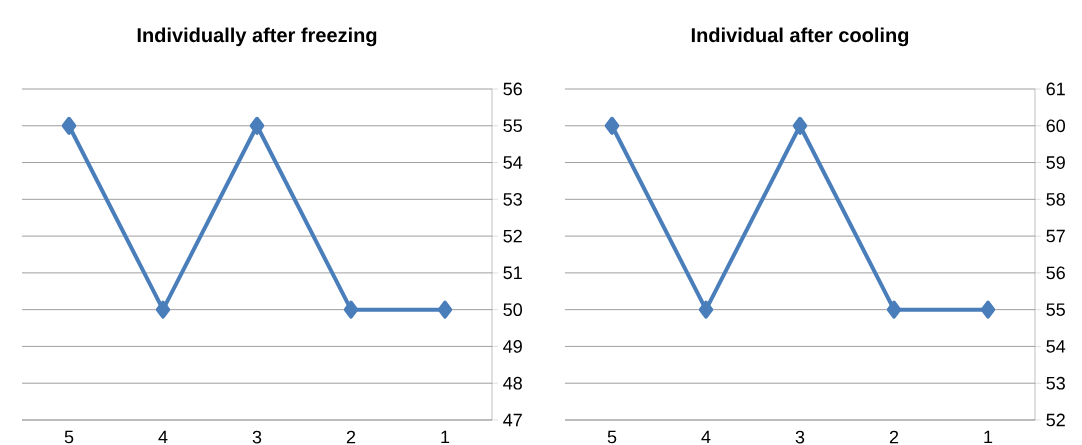 Image resolution: width=1082 pixels, height=445 pixels. What do you see at coordinates (1055, 162) in the screenshot?
I see `y-tick-label: 59` at bounding box center [1055, 162].